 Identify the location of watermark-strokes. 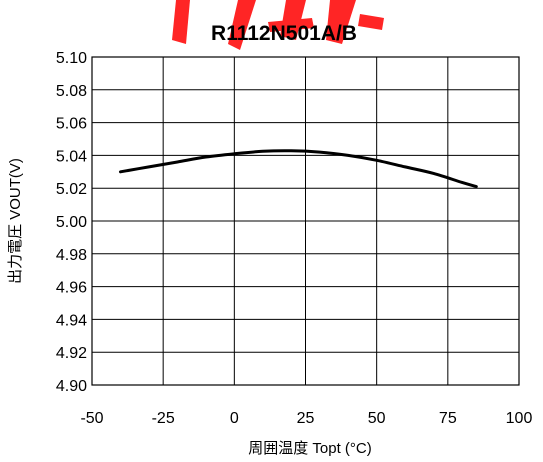
(278, 25).